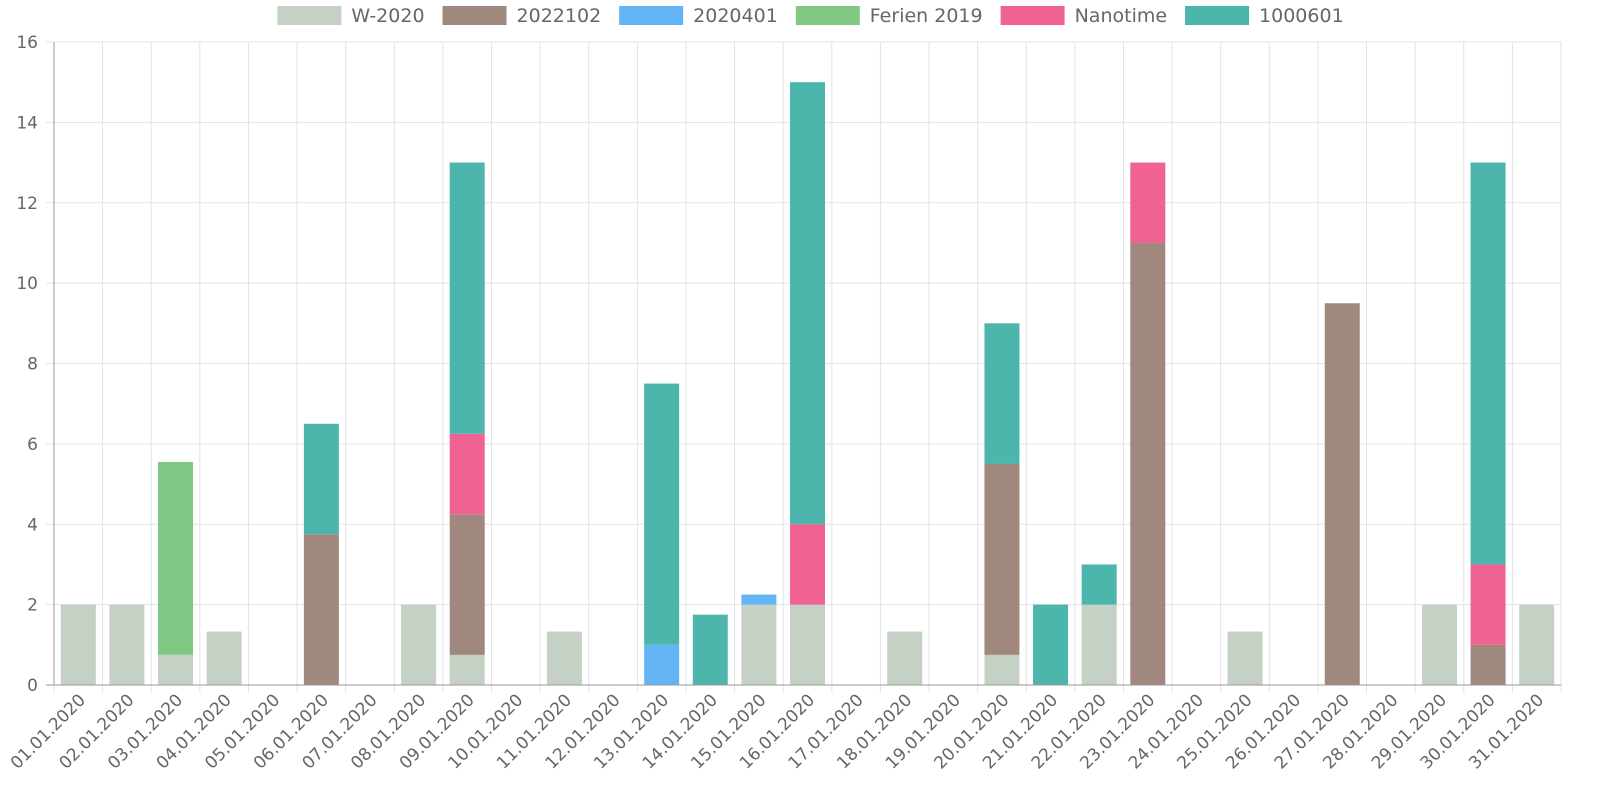  Describe the element at coordinates (926, 16) in the screenshot. I see `legend-label: Ferien 2019` at that location.